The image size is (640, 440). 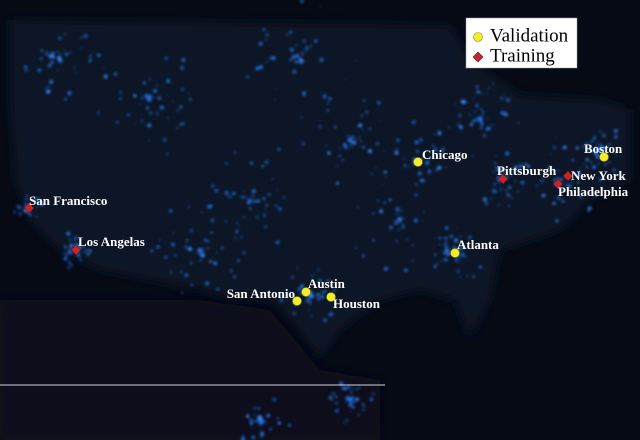 I want to click on city-label: San Francisco, so click(x=68, y=200).